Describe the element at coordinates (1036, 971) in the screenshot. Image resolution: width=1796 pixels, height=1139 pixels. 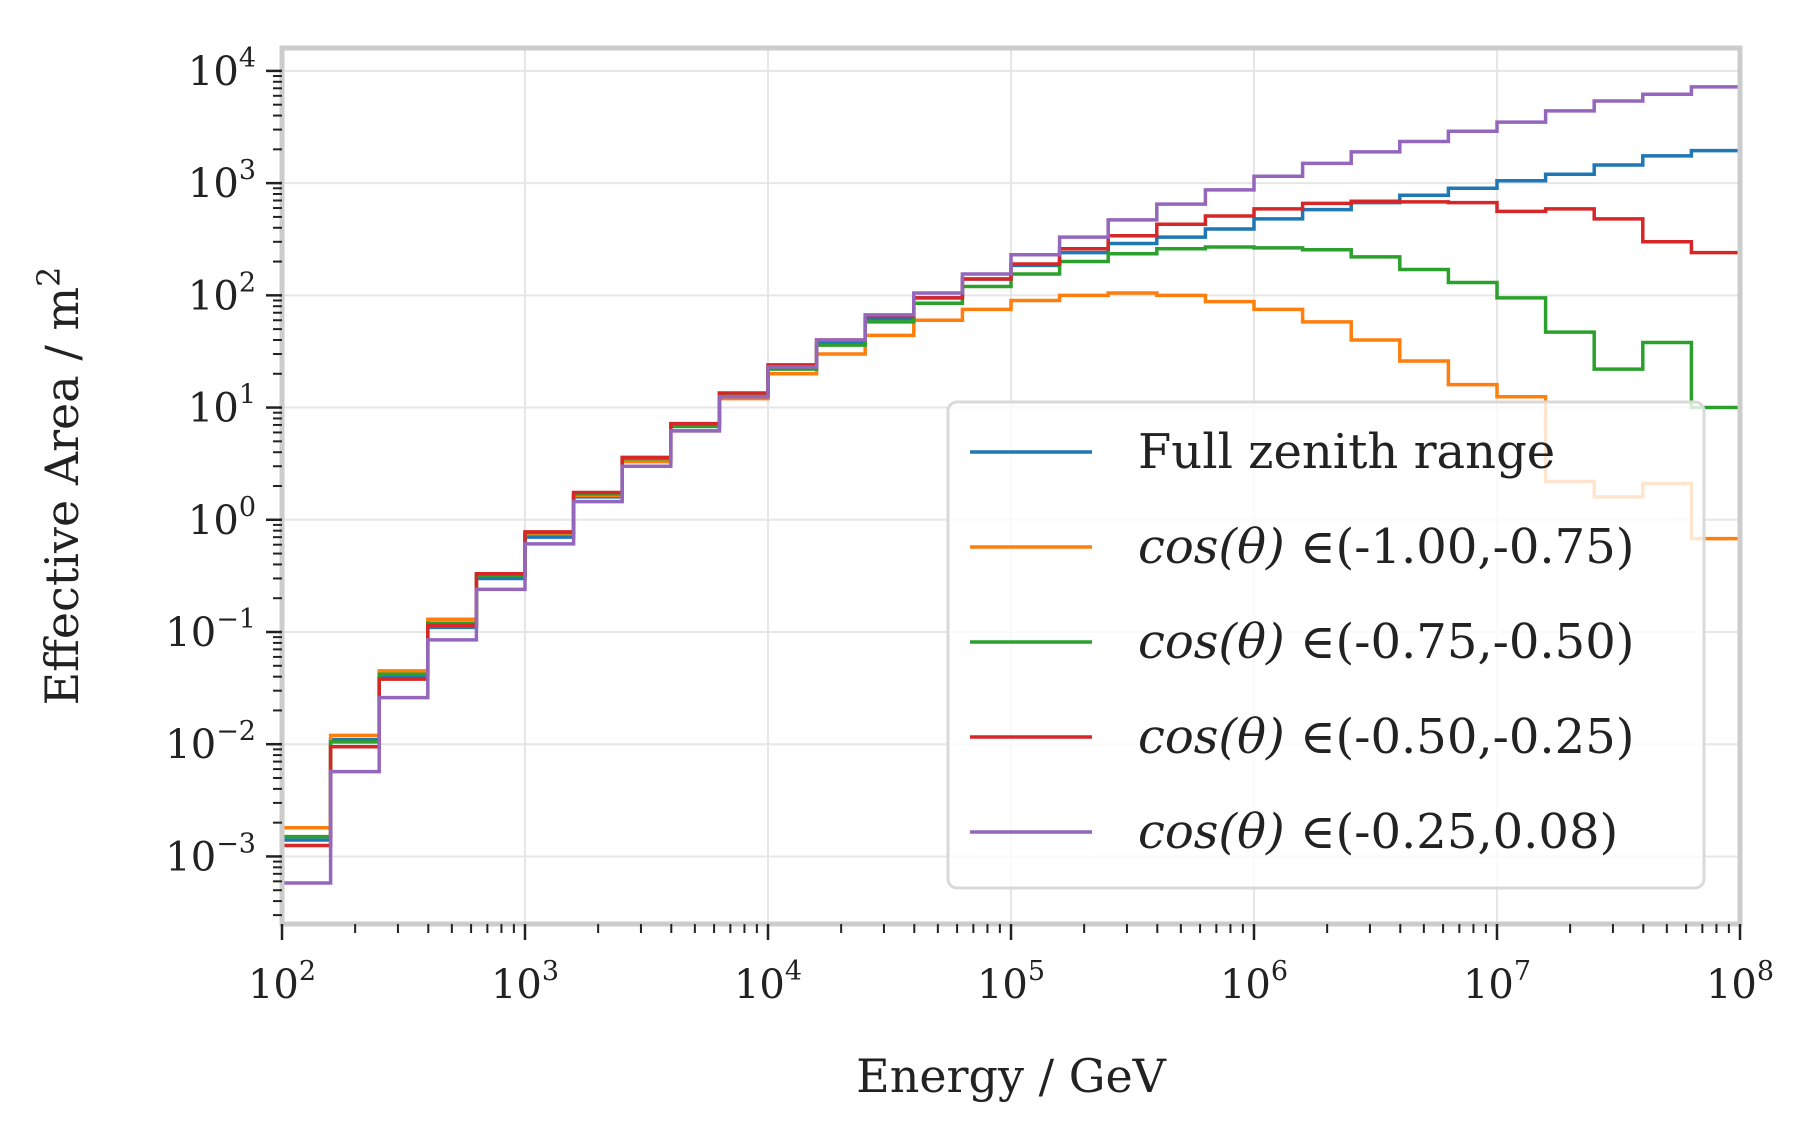
I see `x-tick-exponent: 5` at that location.